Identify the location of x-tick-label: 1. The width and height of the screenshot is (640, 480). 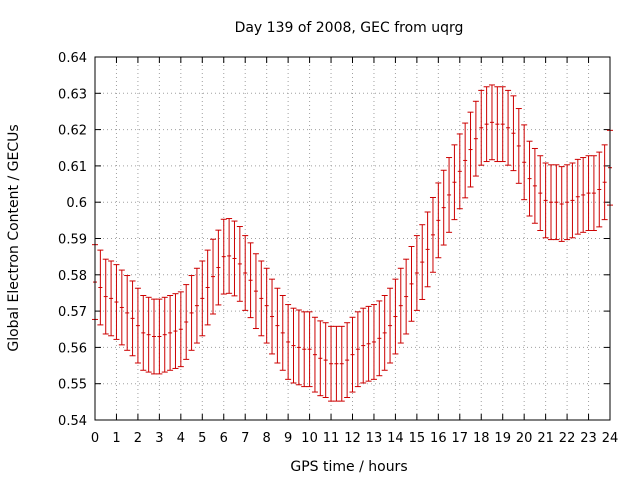
(116, 438).